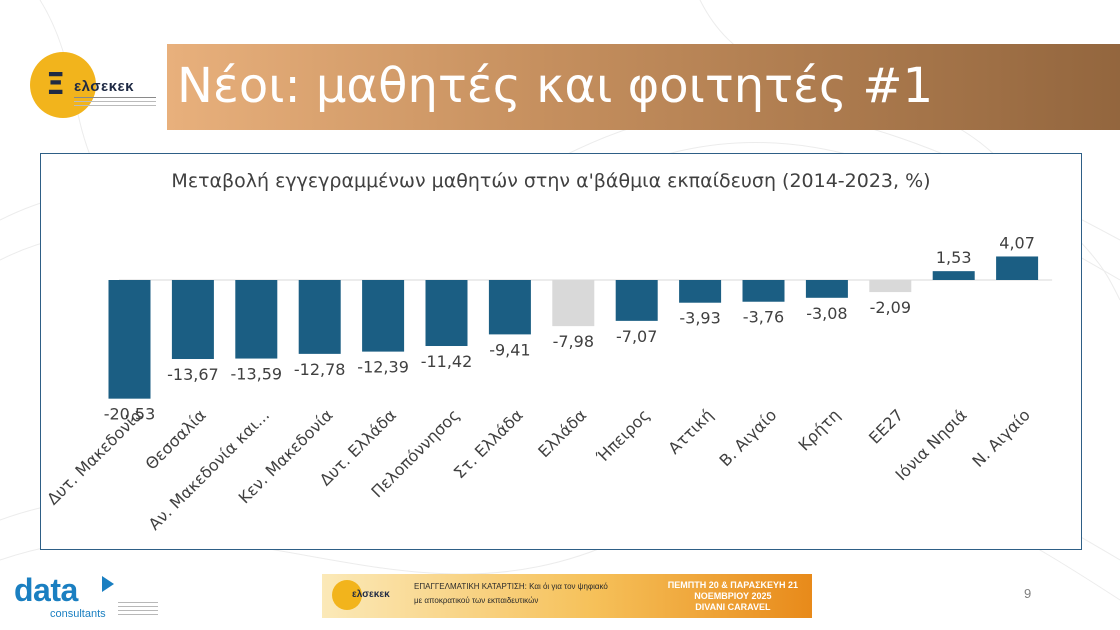 Image resolution: width=1120 pixels, height=630 pixels. What do you see at coordinates (46, 590) in the screenshot?
I see `brand-data-text: data` at bounding box center [46, 590].